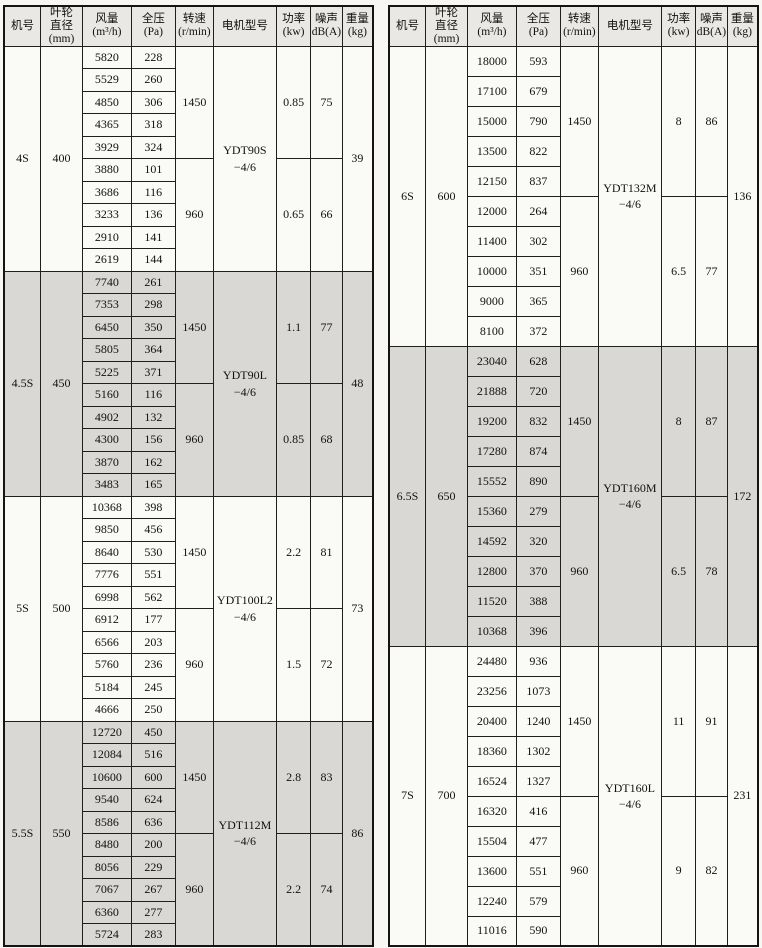  What do you see at coordinates (538, 271) in the screenshot?
I see `pressure-cell: 351` at bounding box center [538, 271].